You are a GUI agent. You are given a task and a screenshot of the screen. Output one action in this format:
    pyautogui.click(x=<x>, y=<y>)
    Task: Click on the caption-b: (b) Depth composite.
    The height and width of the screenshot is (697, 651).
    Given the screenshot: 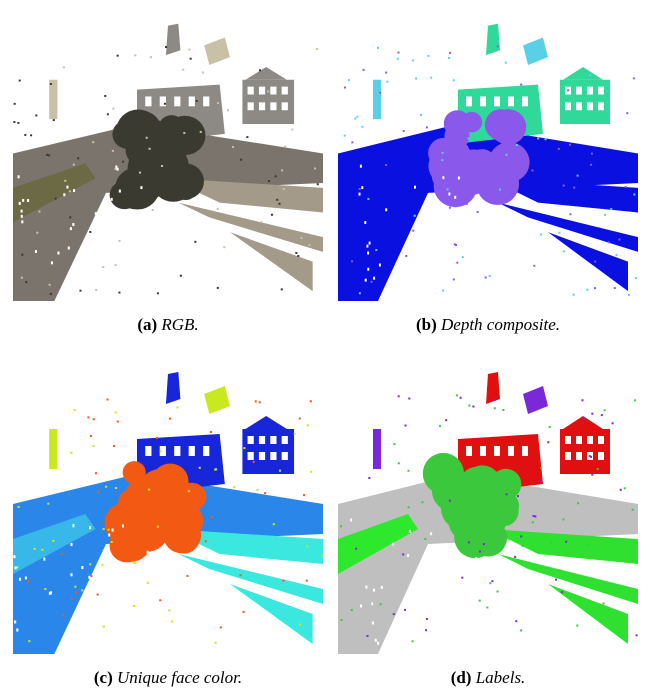 What is the action you would take?
    pyautogui.click(x=488, y=325)
    